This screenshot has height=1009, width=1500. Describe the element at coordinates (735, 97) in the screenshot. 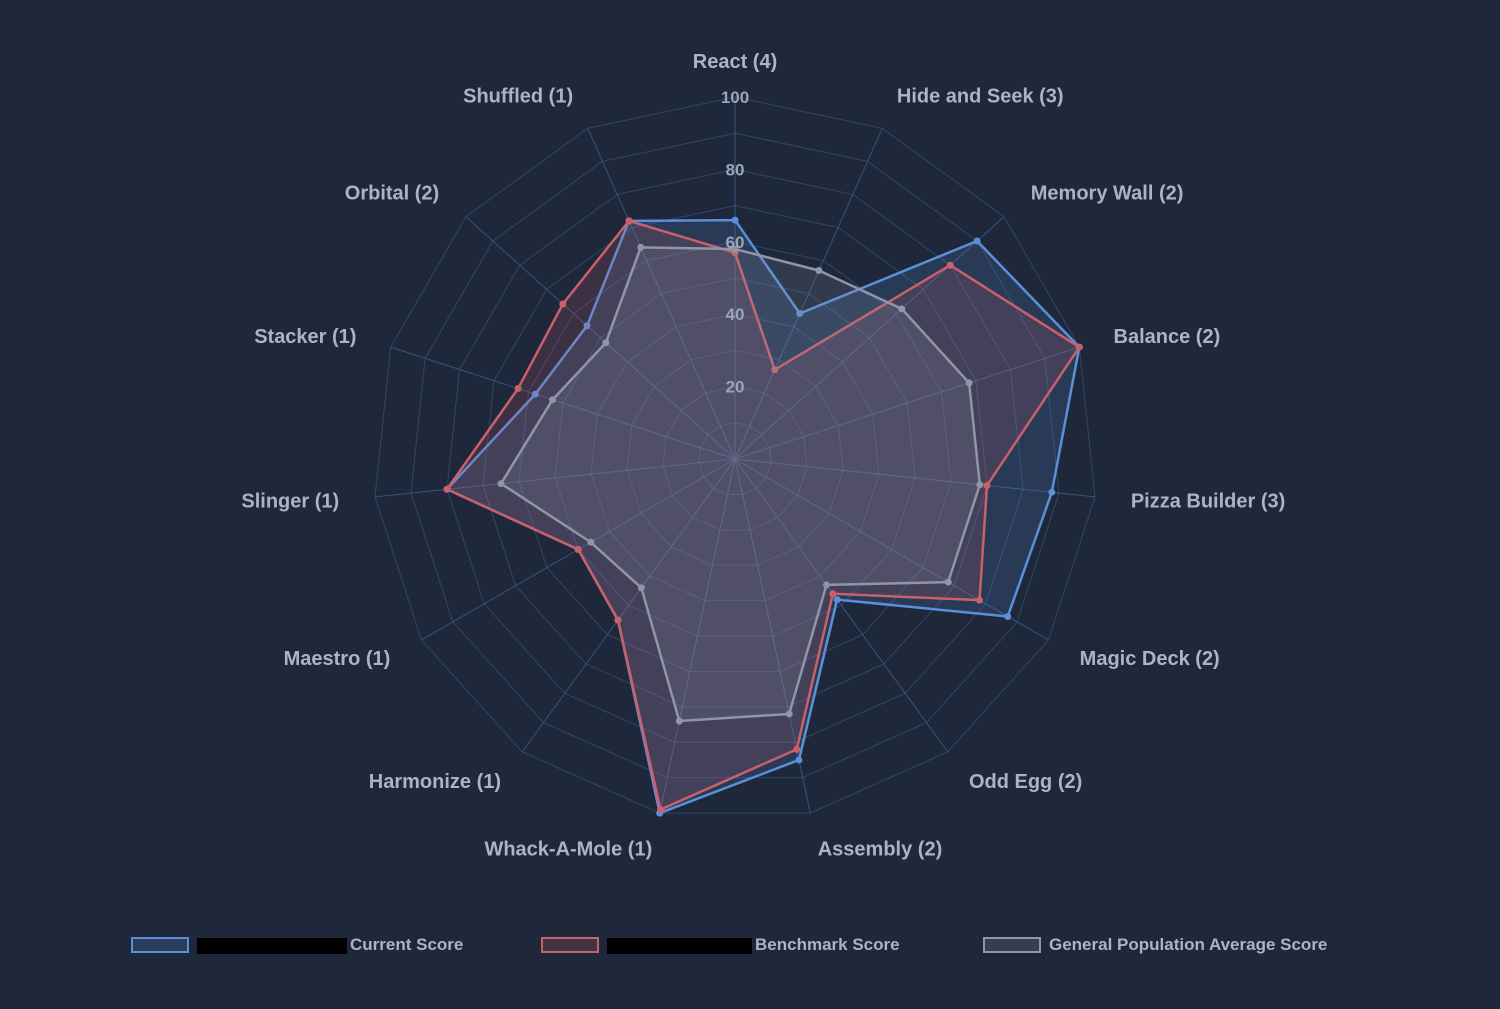

I see `radial-tick-label: 100` at that location.